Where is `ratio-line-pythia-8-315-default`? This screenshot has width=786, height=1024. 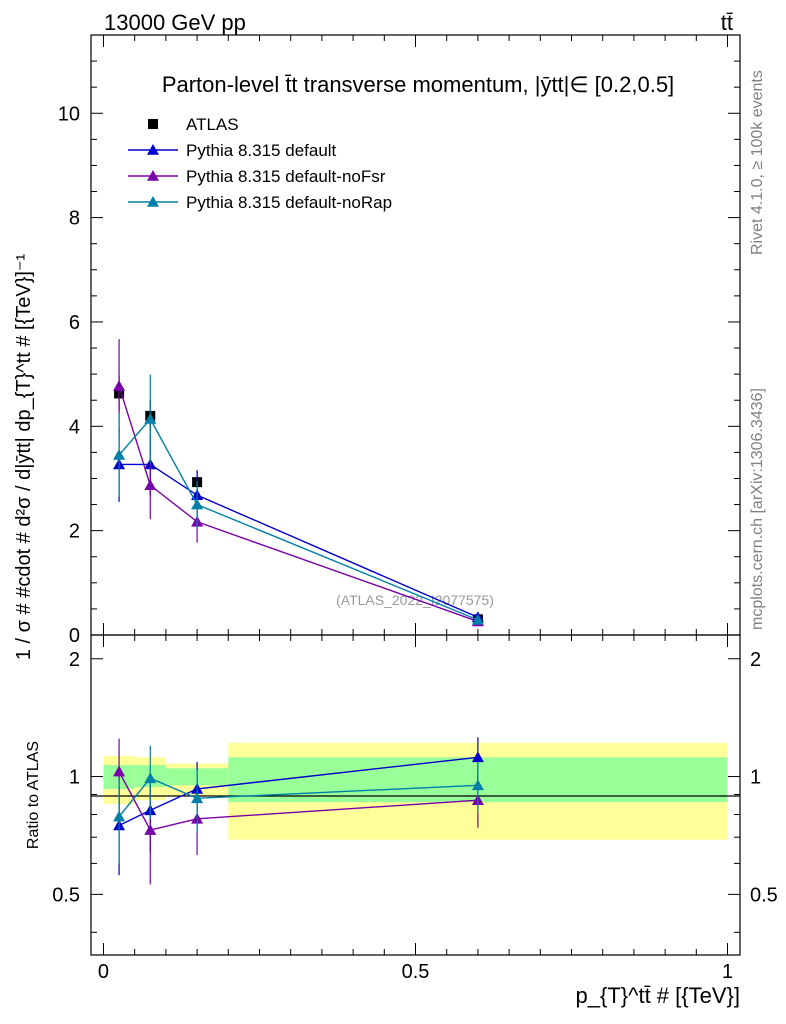
ratio-line-pythia-8-315-default is located at coordinates (298, 791).